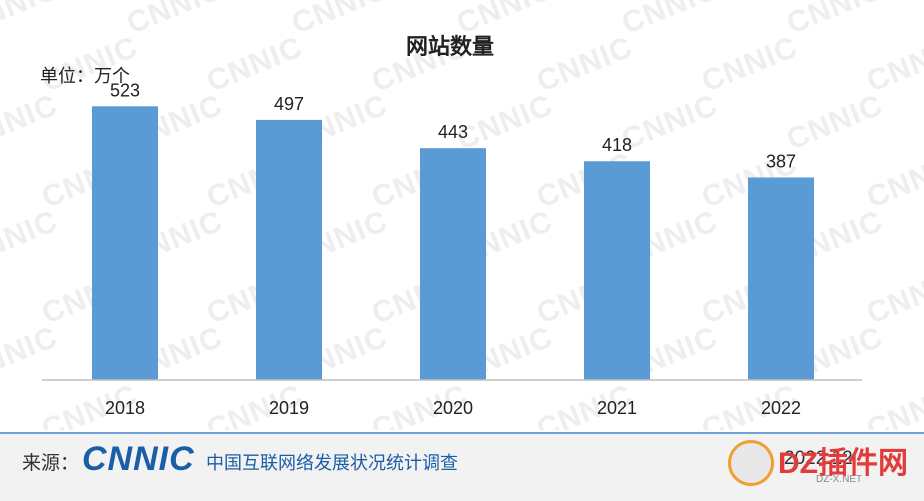 This screenshot has width=924, height=501. What do you see at coordinates (85, 76) in the screenshot?
I see `unit-label: 单位：万个` at bounding box center [85, 76].